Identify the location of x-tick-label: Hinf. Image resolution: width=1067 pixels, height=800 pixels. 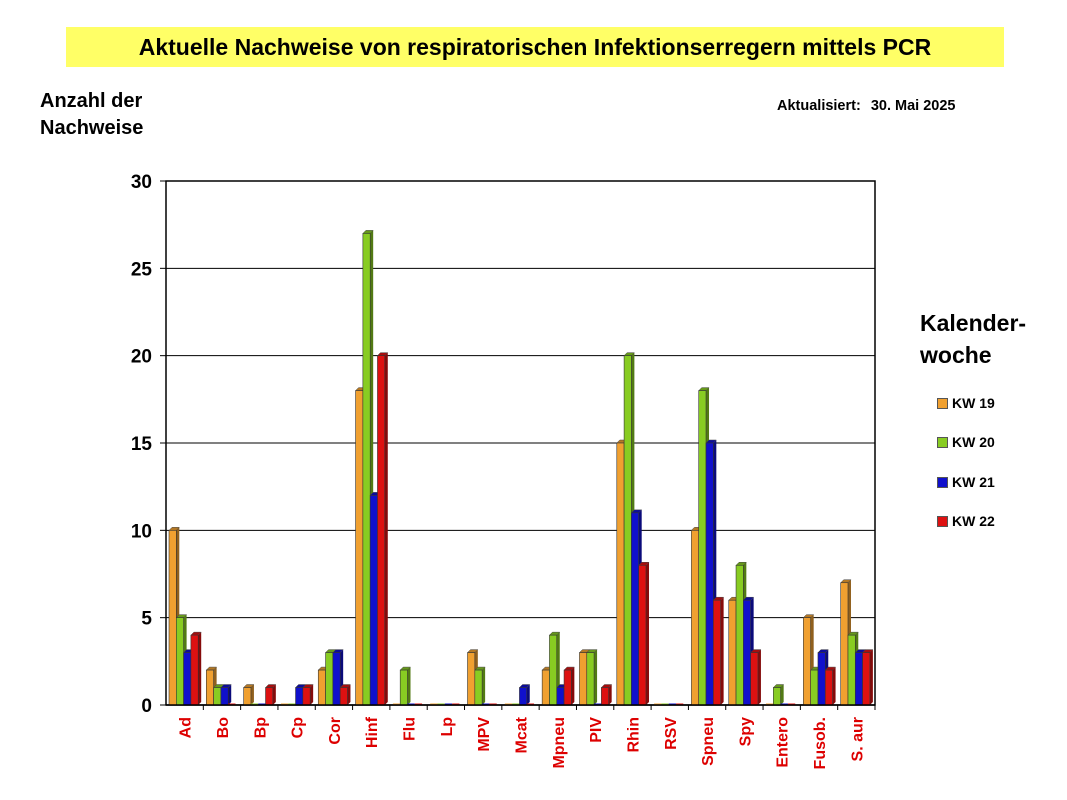
(372, 732).